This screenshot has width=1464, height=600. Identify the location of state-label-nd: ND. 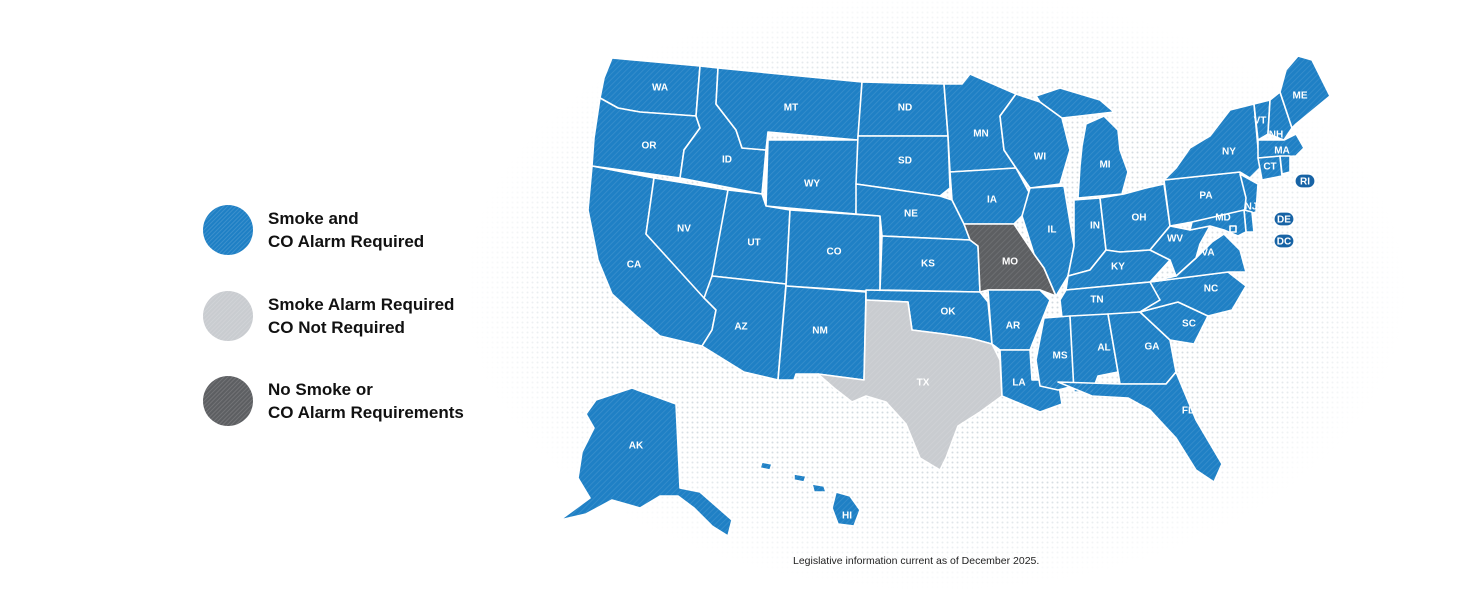
(905, 108).